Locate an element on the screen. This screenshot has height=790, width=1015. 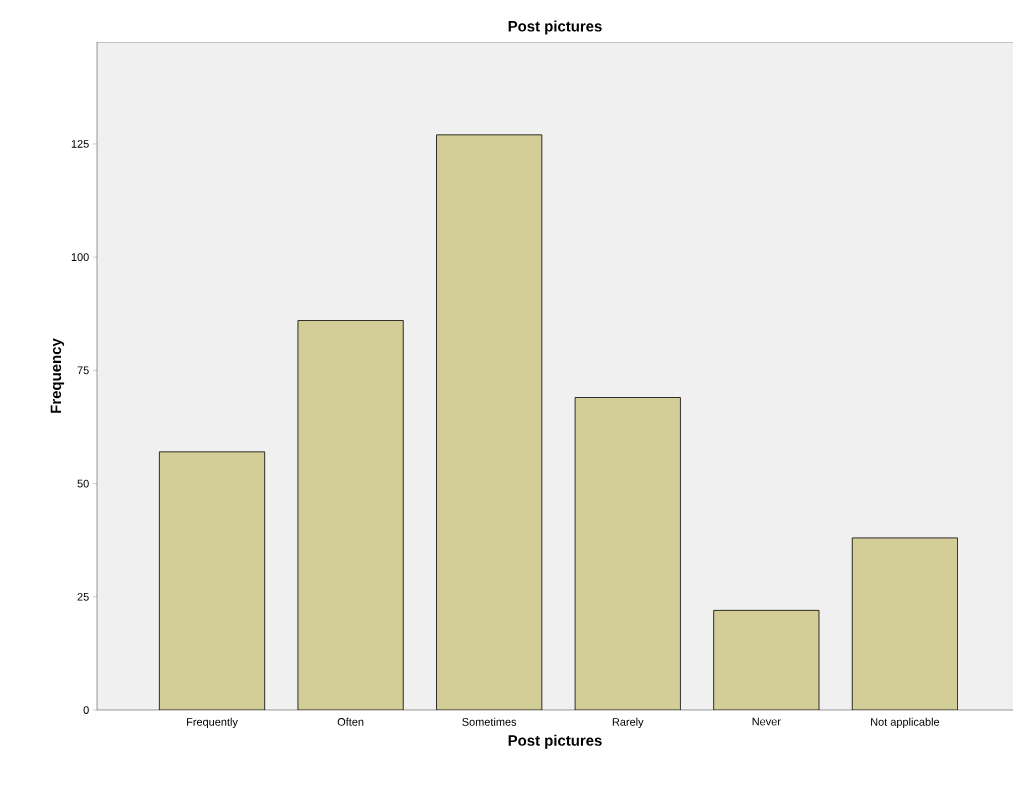
x-tick-label: Not applicable is located at coordinates (905, 722).